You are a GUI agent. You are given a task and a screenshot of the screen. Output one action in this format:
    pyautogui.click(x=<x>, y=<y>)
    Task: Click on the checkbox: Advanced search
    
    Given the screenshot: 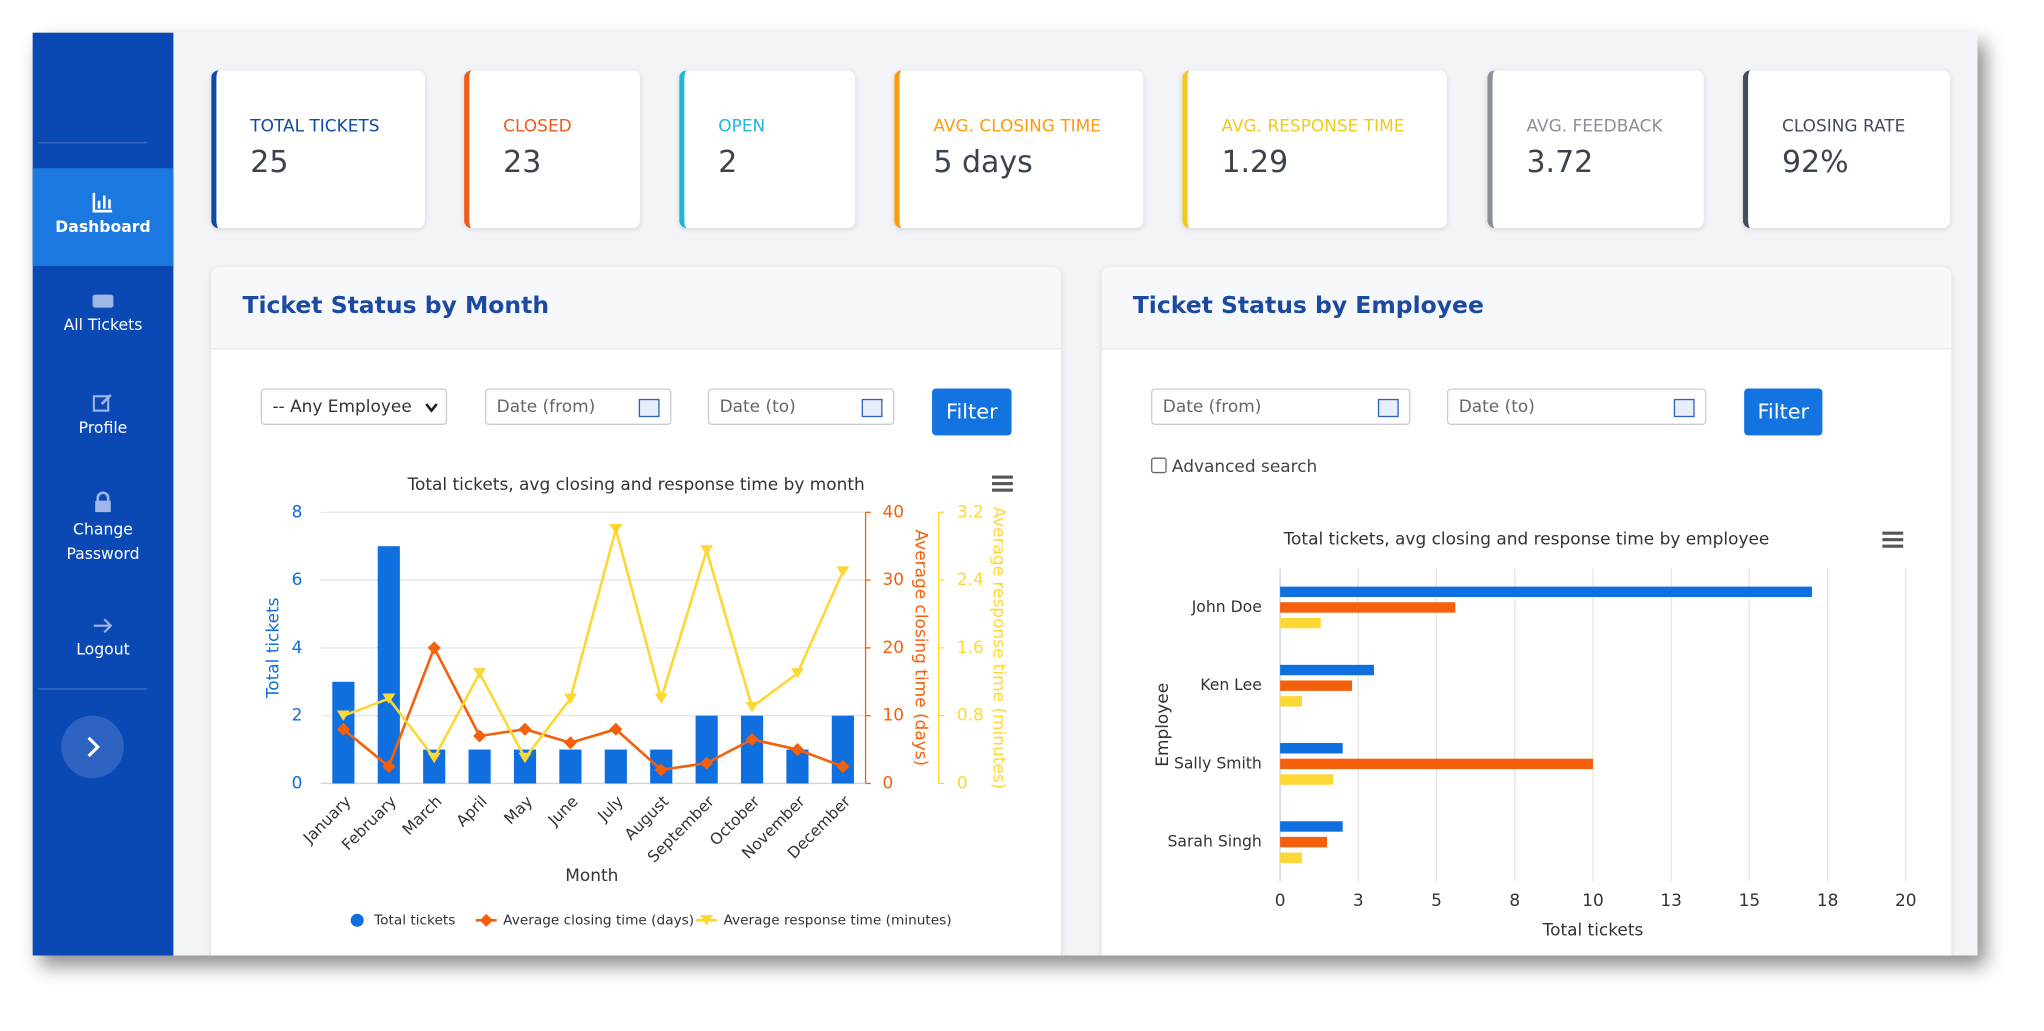 What is the action you would take?
    pyautogui.click(x=1234, y=467)
    